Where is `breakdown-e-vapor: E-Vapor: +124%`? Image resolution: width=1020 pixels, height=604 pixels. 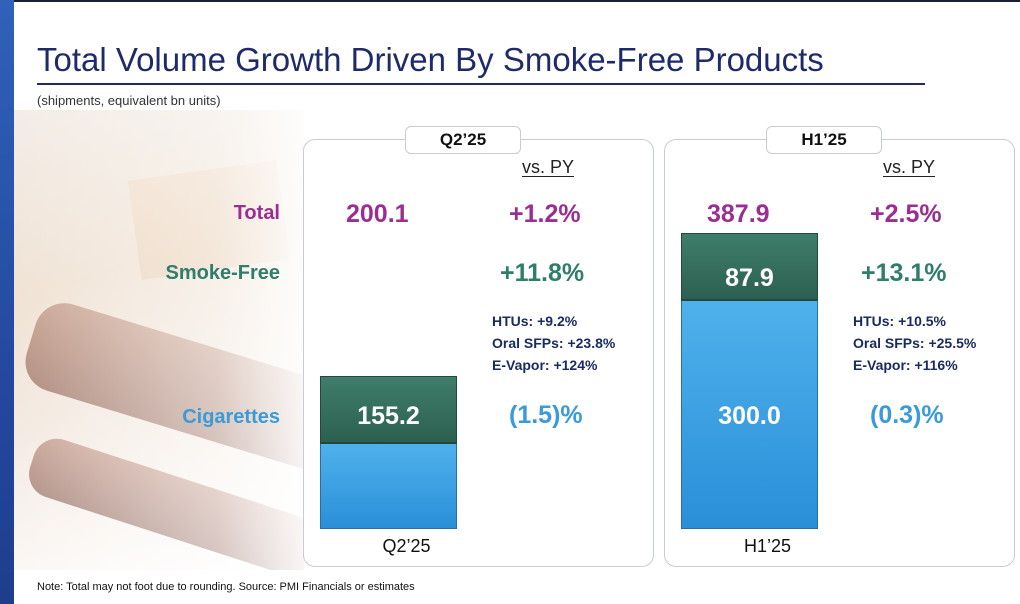 breakdown-e-vapor: E-Vapor: +124% is located at coordinates (545, 365).